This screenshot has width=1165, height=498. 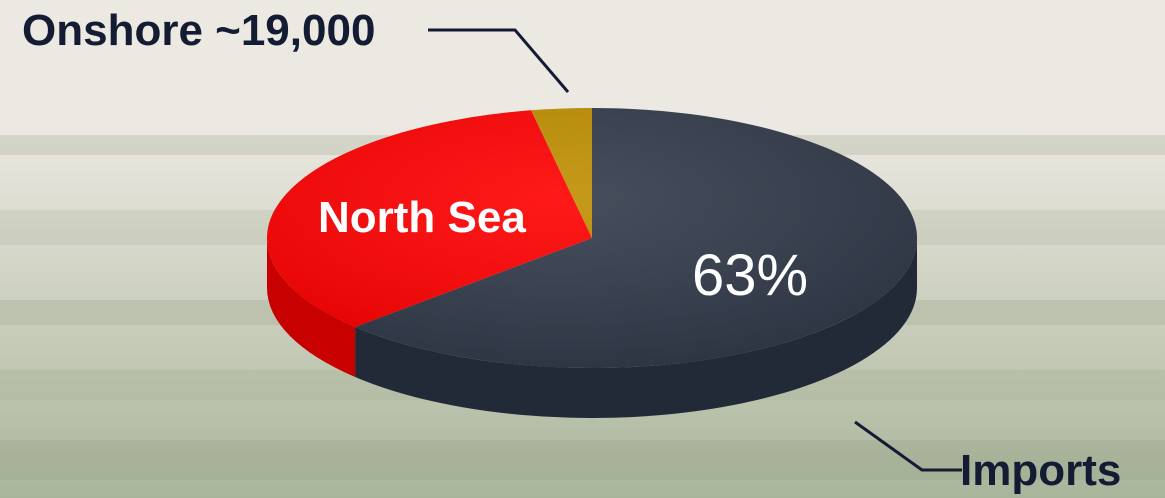 I want to click on imports-percent-label: 63%, so click(x=750, y=275).